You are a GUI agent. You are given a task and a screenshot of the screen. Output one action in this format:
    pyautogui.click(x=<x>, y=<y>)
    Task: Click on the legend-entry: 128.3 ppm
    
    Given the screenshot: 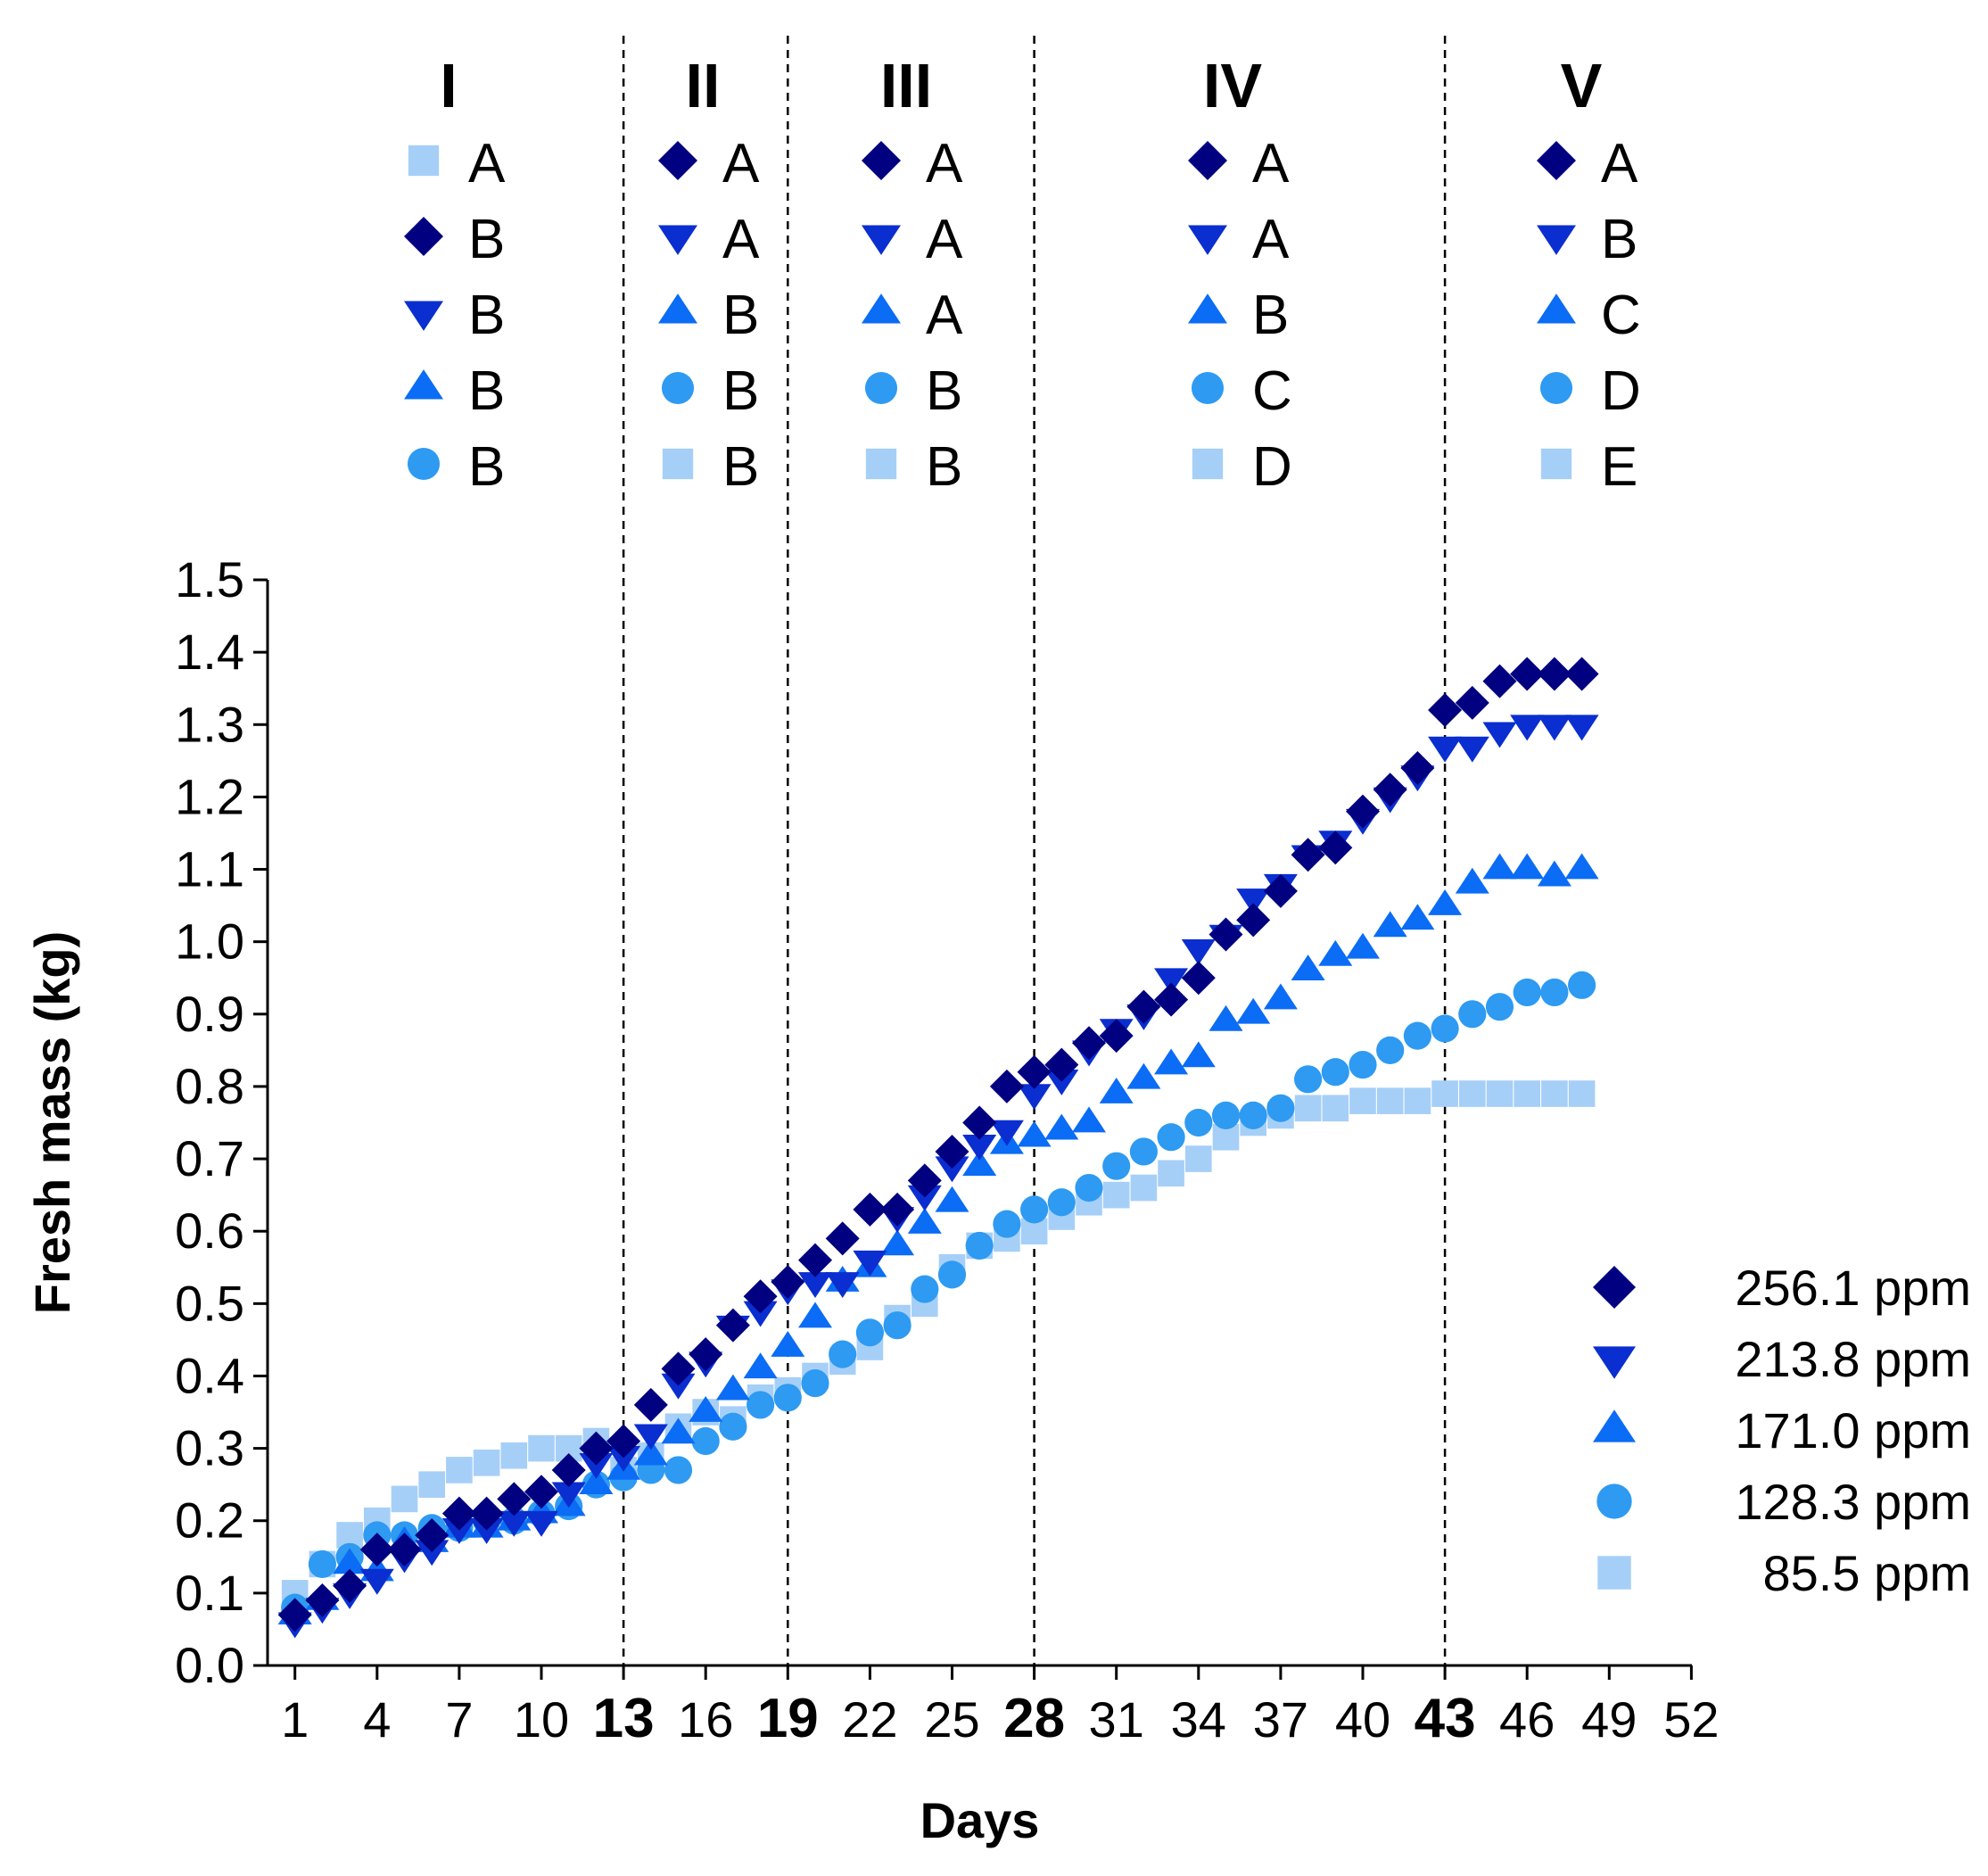 What is the action you would take?
    pyautogui.click(x=1783, y=1502)
    